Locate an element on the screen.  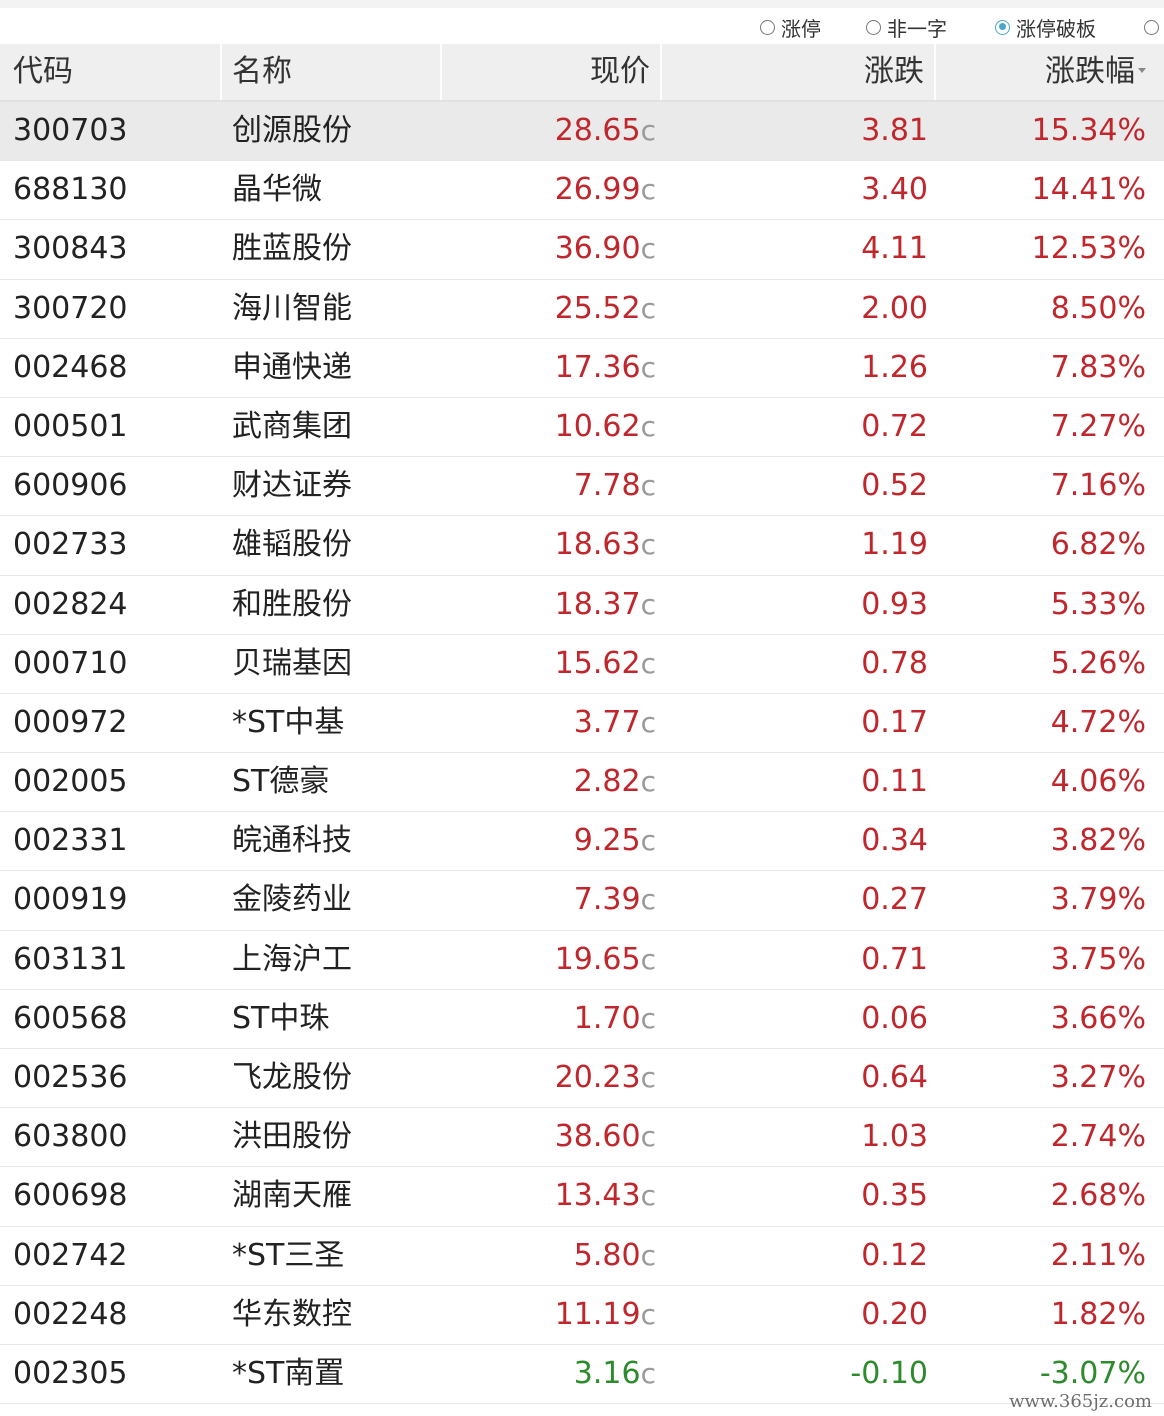
current-price: 3.77c is located at coordinates (615, 723).